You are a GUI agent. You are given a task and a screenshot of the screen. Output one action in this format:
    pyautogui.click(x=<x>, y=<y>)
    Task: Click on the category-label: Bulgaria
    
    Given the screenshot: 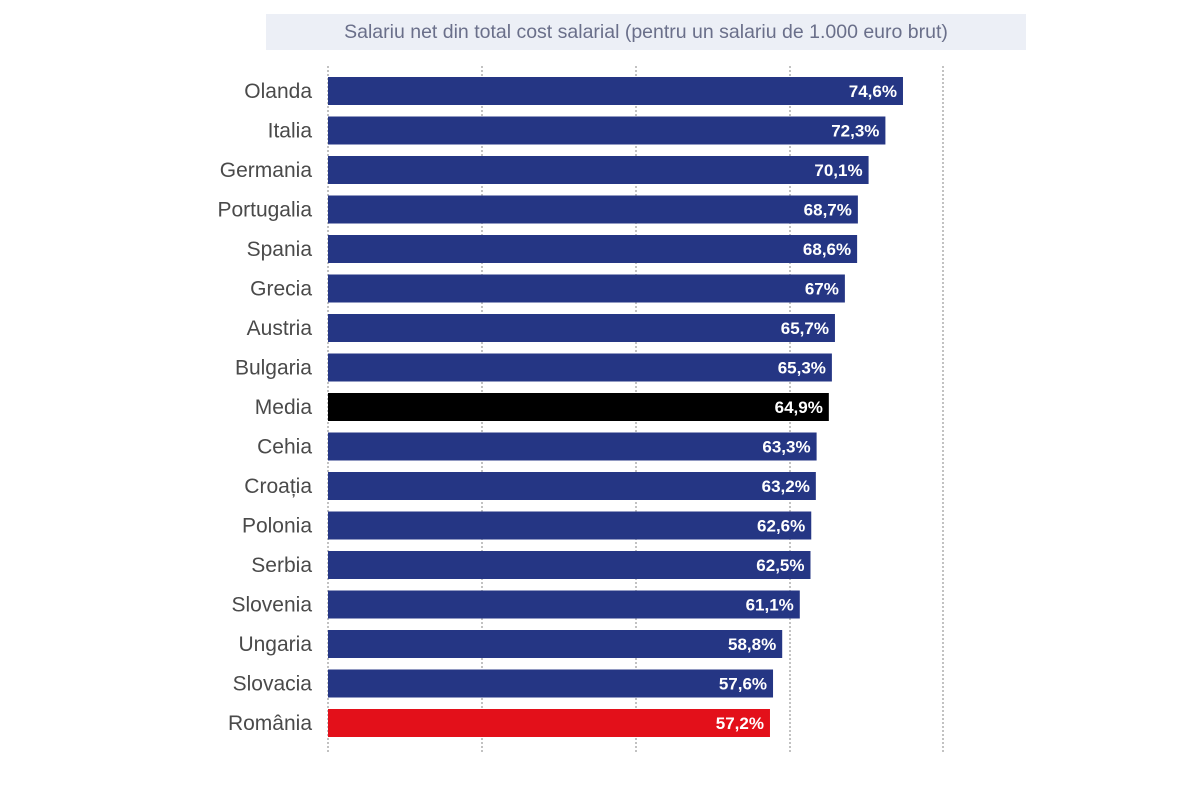 What is the action you would take?
    pyautogui.click(x=273, y=368)
    